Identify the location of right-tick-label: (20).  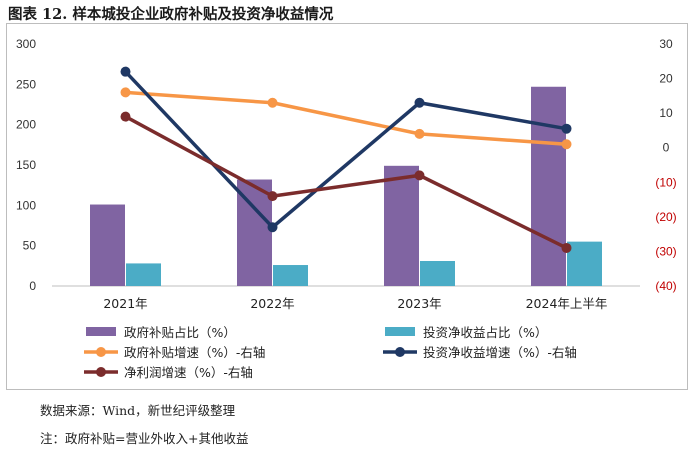
(665, 217).